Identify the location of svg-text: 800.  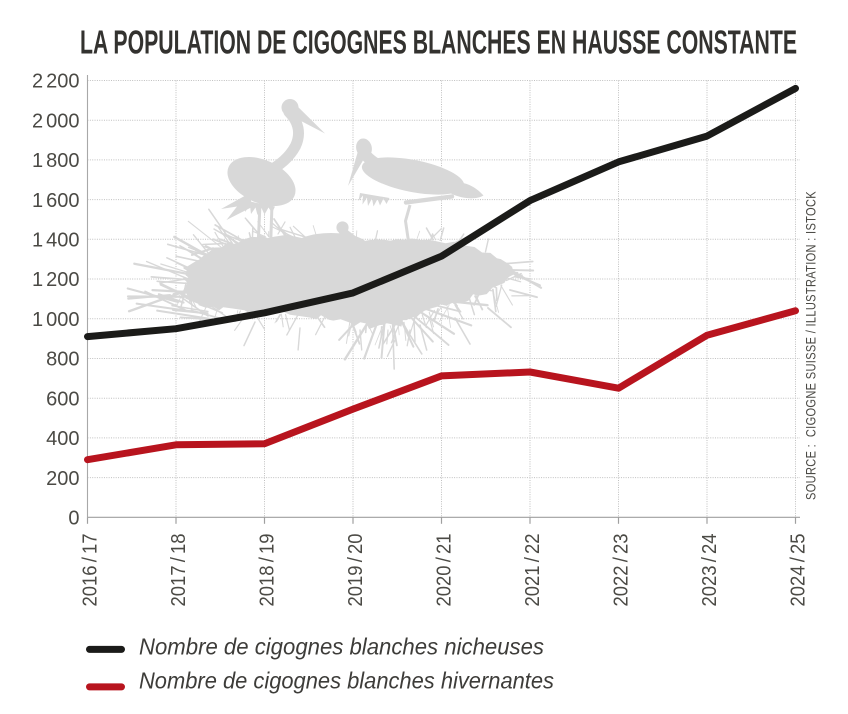
(62, 360).